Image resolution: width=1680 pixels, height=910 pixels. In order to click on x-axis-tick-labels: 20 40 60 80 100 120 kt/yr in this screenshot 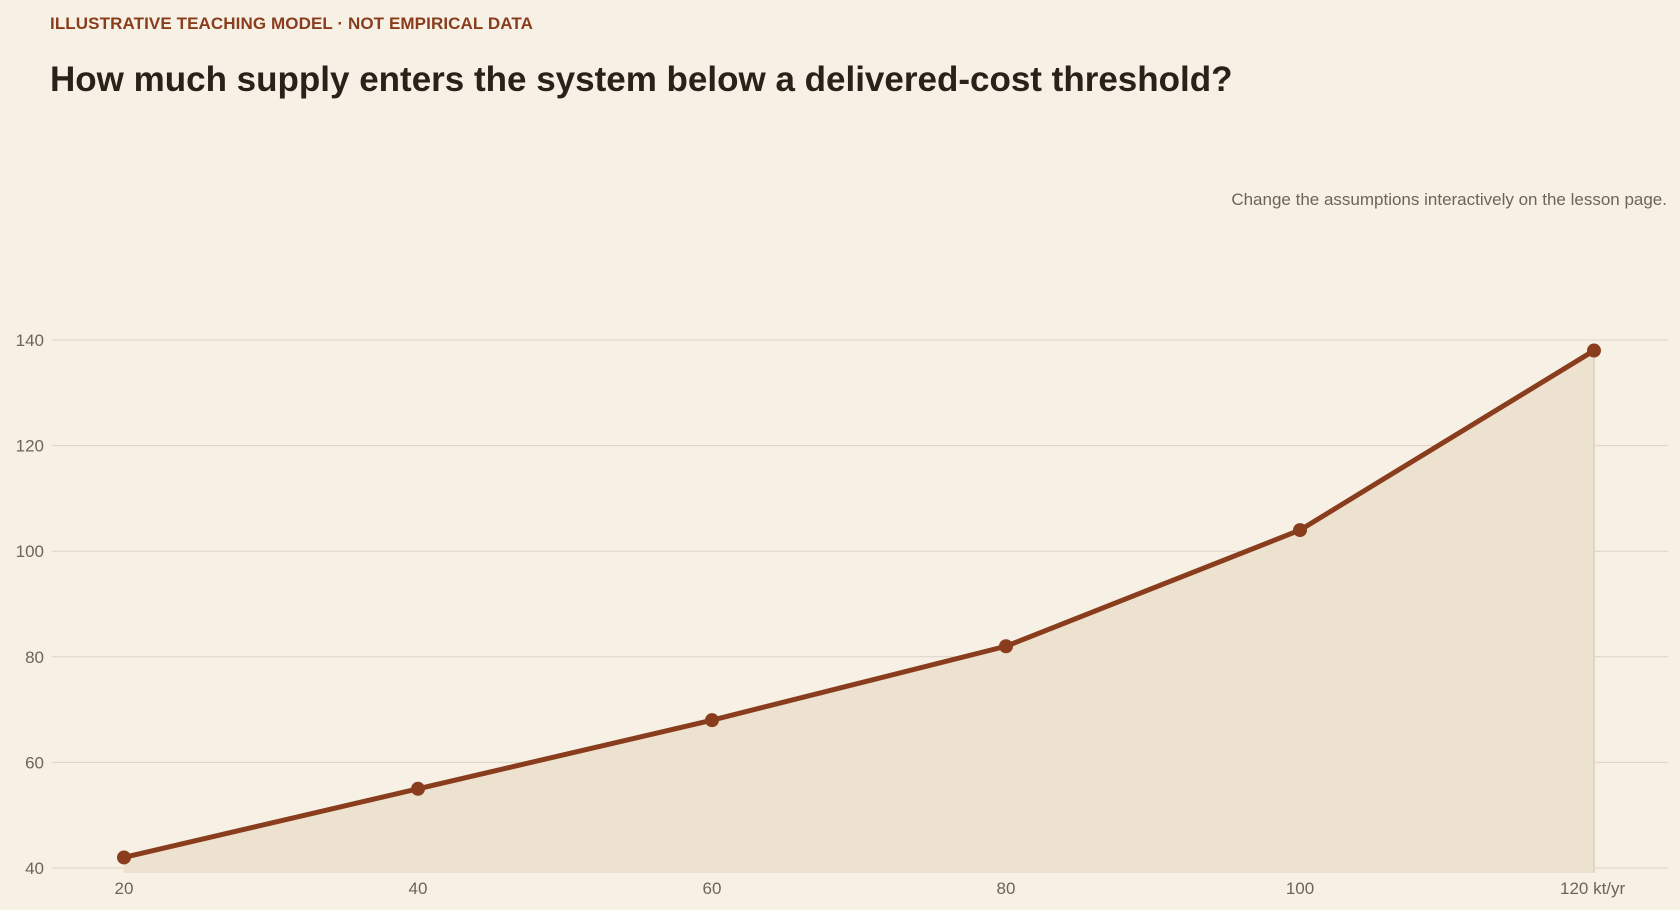, I will do `click(870, 888)`.